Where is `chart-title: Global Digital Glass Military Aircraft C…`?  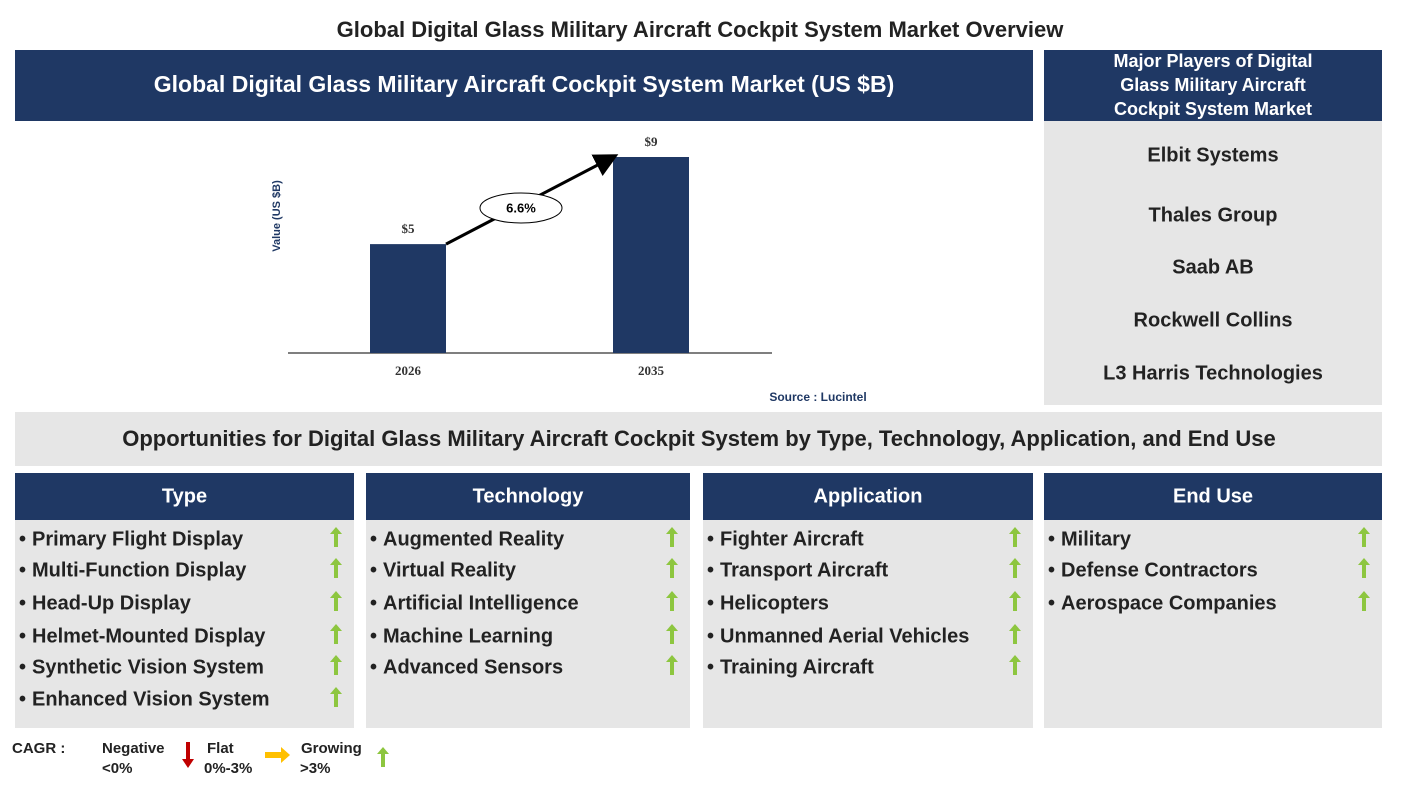
chart-title: Global Digital Glass Military Aircraft C… is located at coordinates (524, 84).